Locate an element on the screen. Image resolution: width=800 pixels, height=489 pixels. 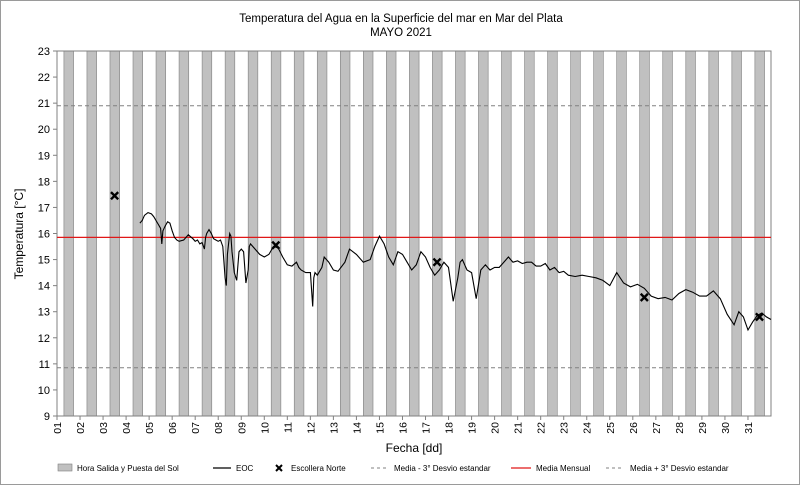
y-tick-label: 16 is located at coordinates (44, 235).